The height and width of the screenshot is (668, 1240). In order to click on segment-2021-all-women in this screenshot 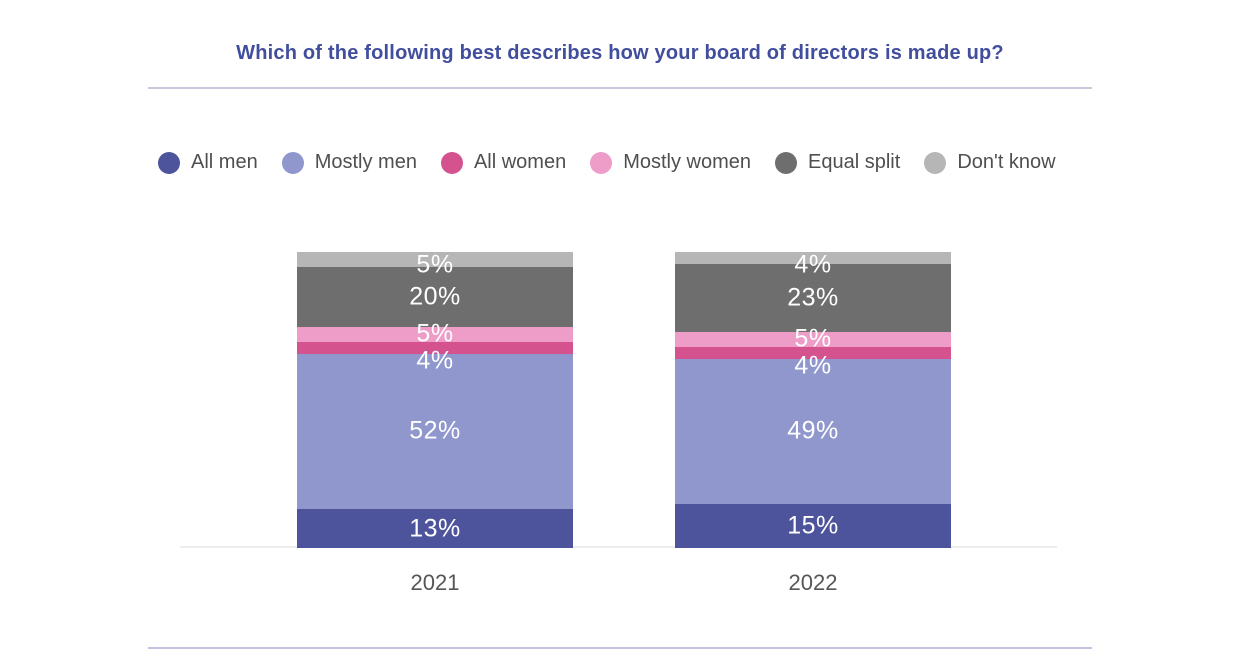, I will do `click(435, 347)`.